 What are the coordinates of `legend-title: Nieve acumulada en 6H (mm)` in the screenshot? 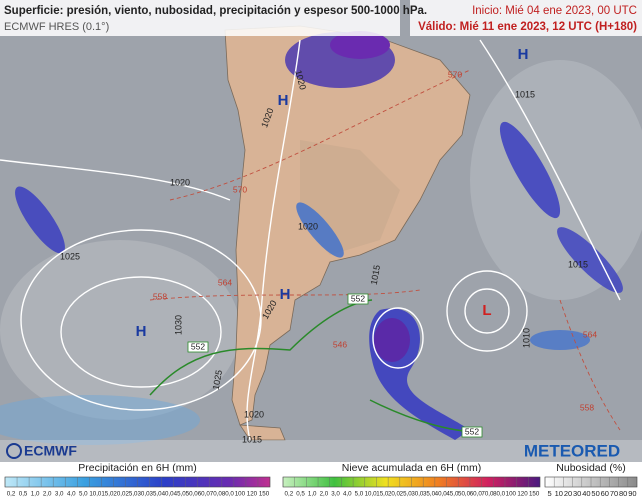 It's located at (411, 468).